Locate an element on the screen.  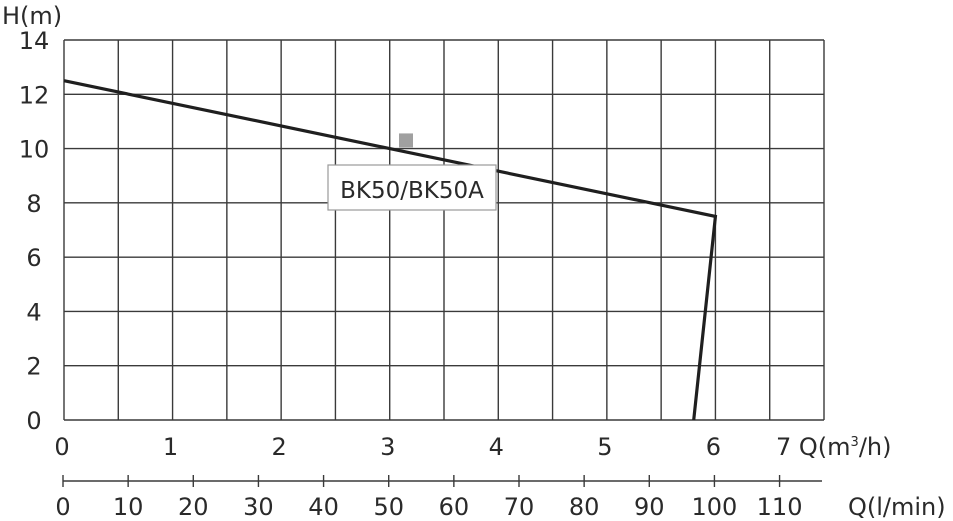
x-secondary-tick-label: 90 is located at coordinates (649, 507).